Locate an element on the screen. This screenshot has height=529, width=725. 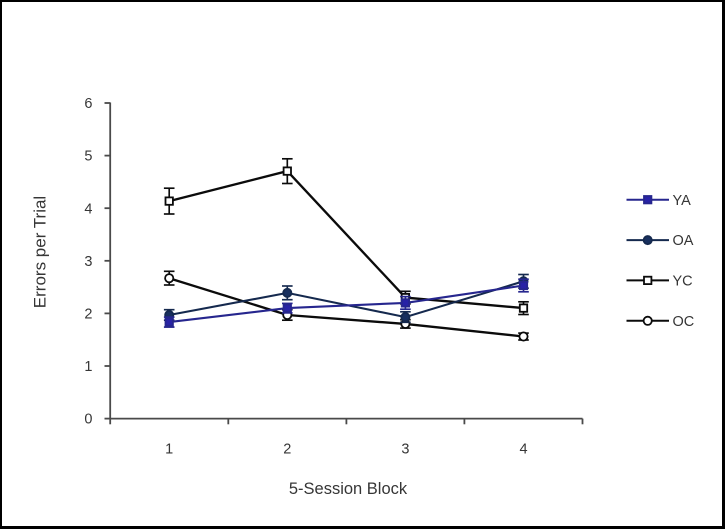
svg-text: 6 is located at coordinates (88, 104).